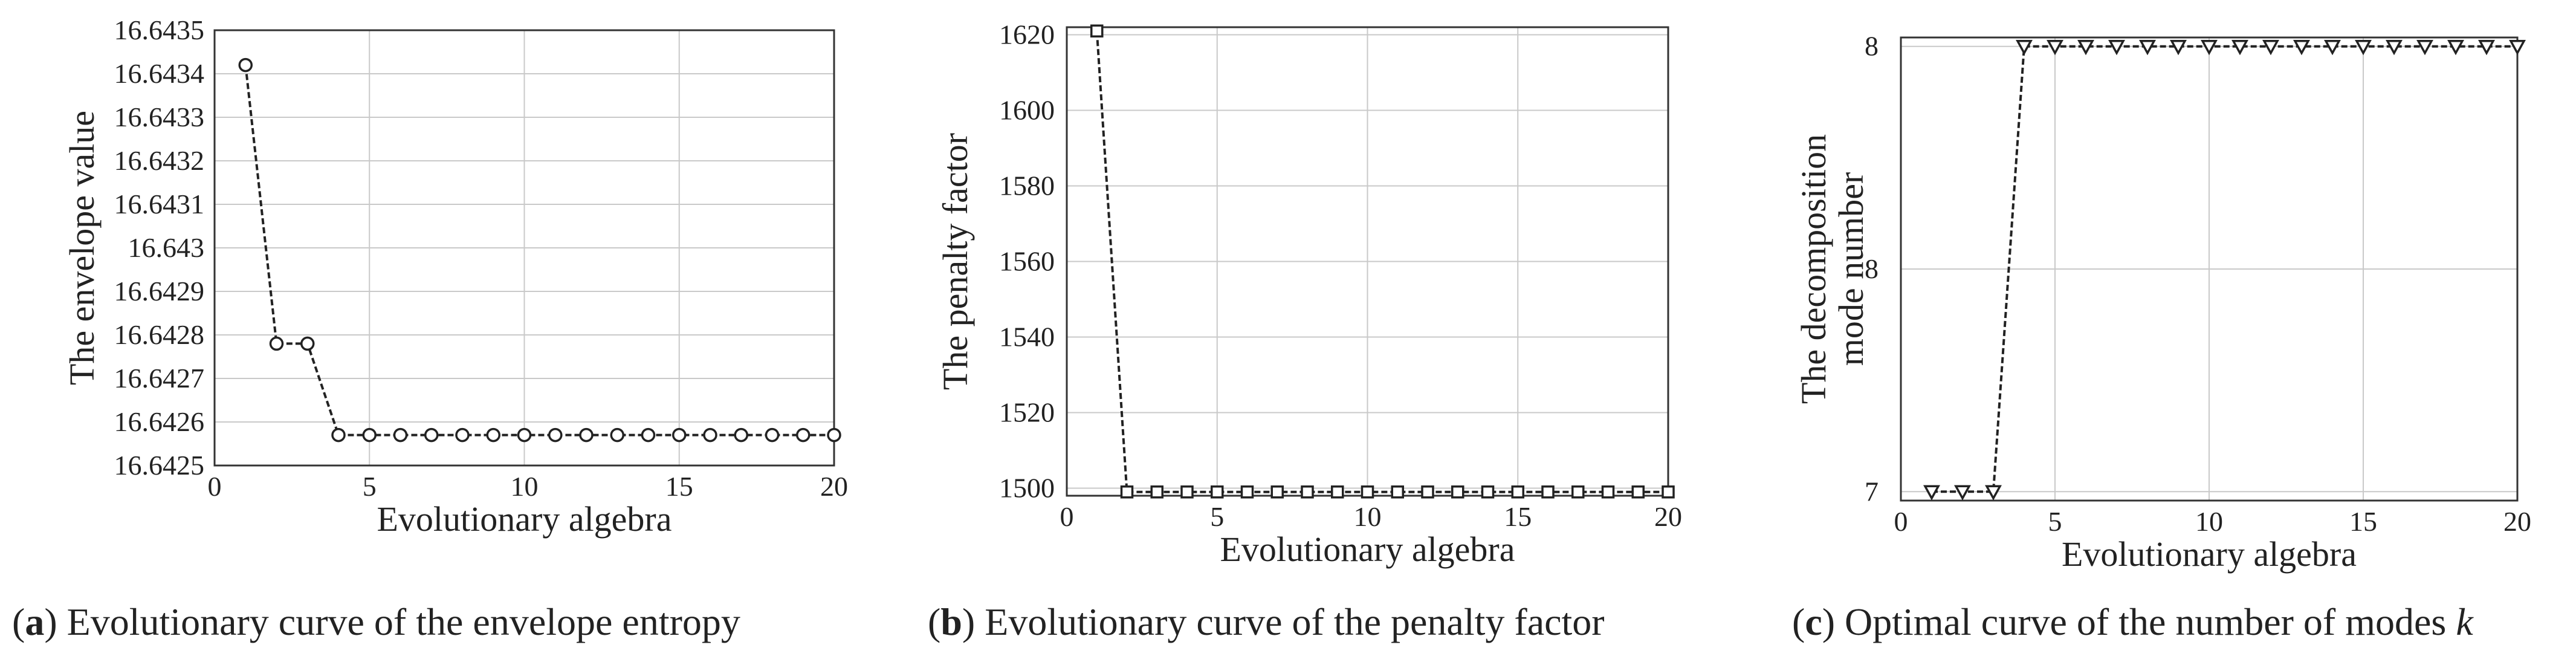 Image resolution: width=2576 pixels, height=665 pixels. I want to click on y-tick-label: 16.6426, so click(159, 421).